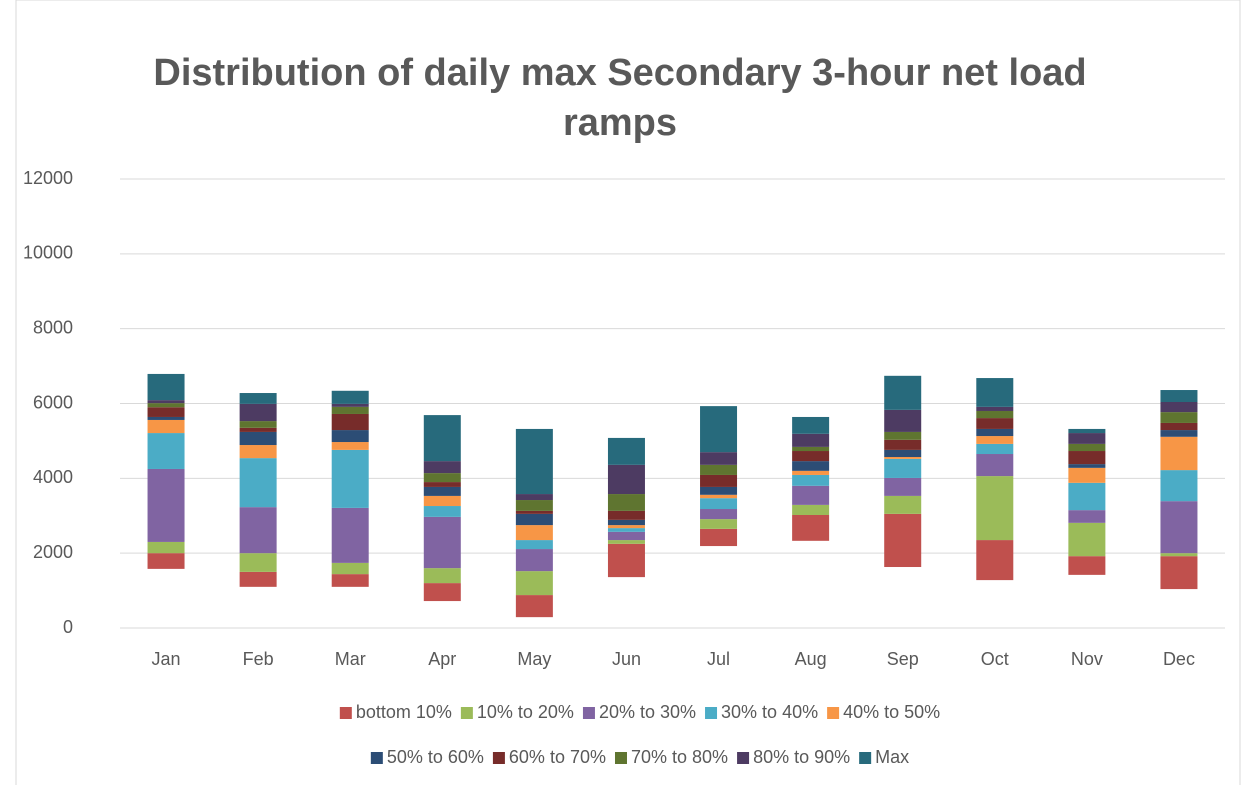 The width and height of the screenshot is (1258, 785). Describe the element at coordinates (811, 659) in the screenshot. I see `x-tick-label: Aug` at that location.